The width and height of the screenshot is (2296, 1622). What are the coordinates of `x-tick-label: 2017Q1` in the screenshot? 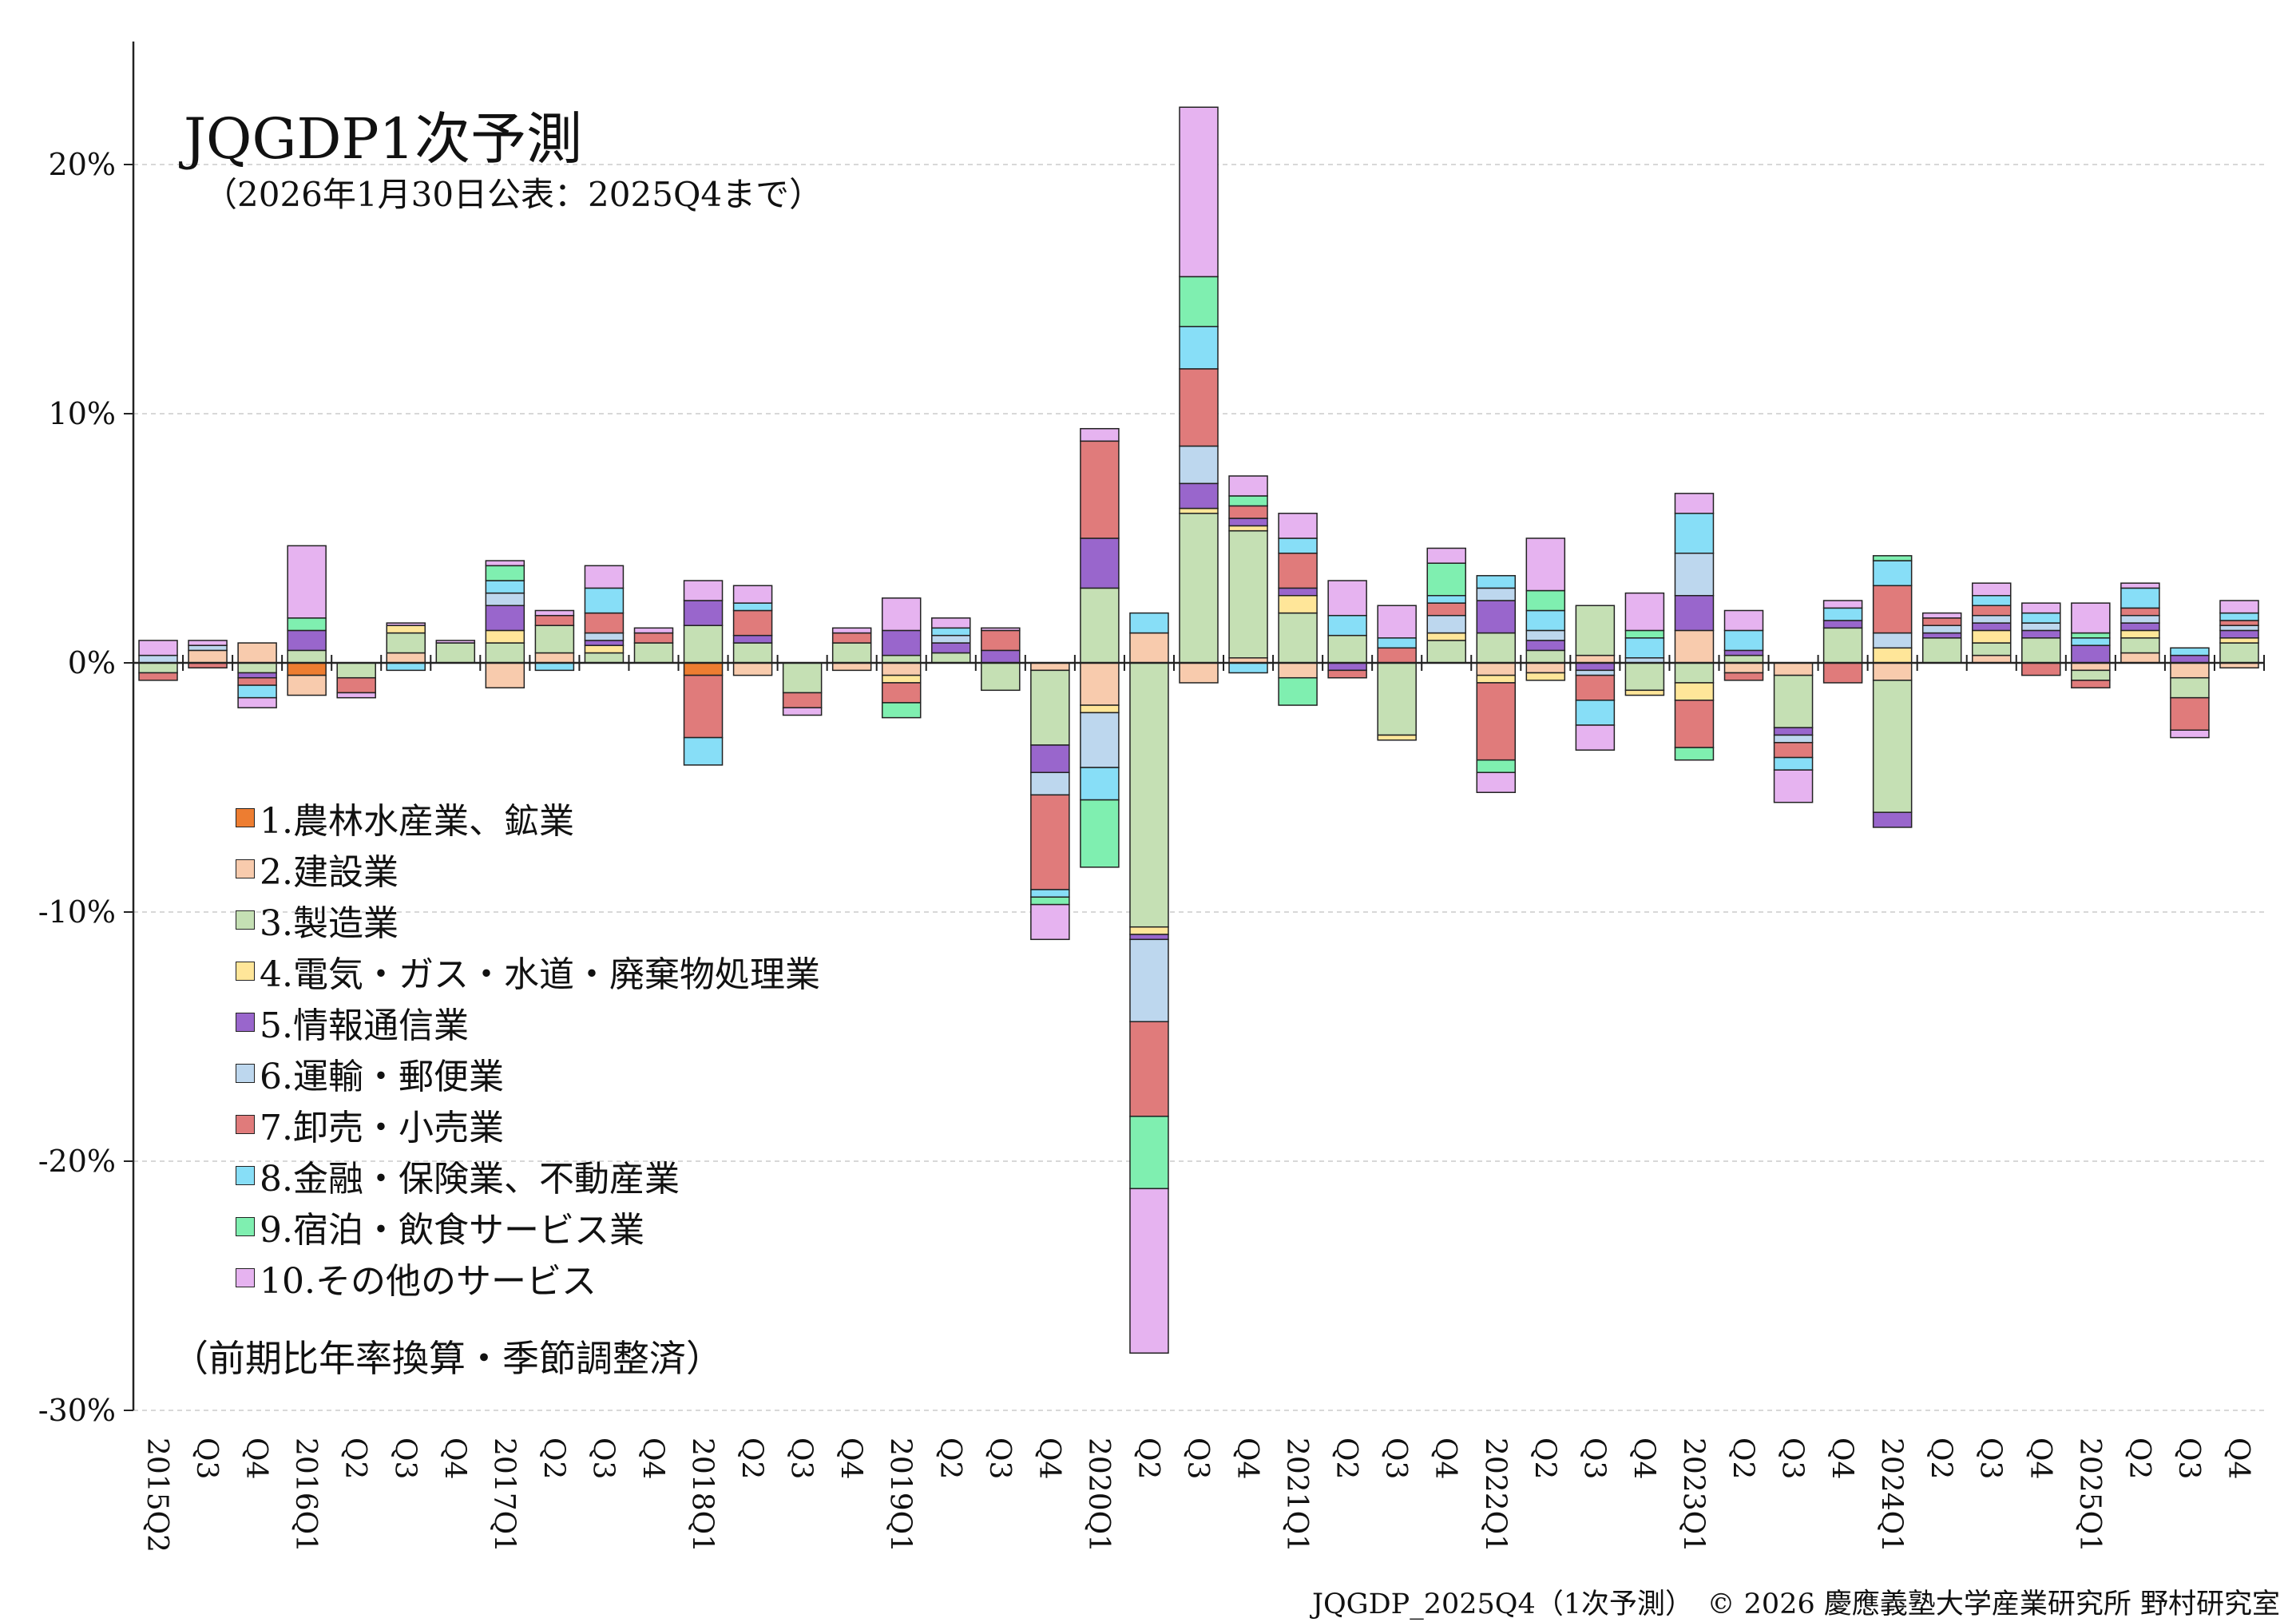 It's located at (503, 1495).